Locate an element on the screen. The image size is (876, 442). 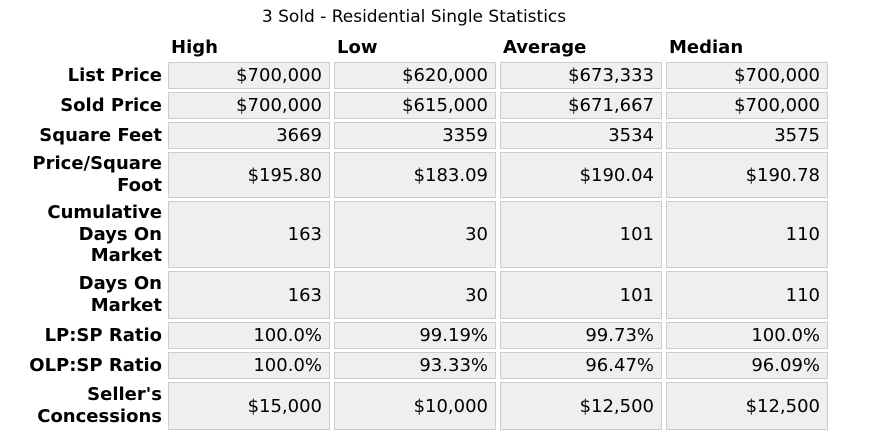
stat-cell-olp-sp-ratio-low: 93.33% is located at coordinates (415, 365).